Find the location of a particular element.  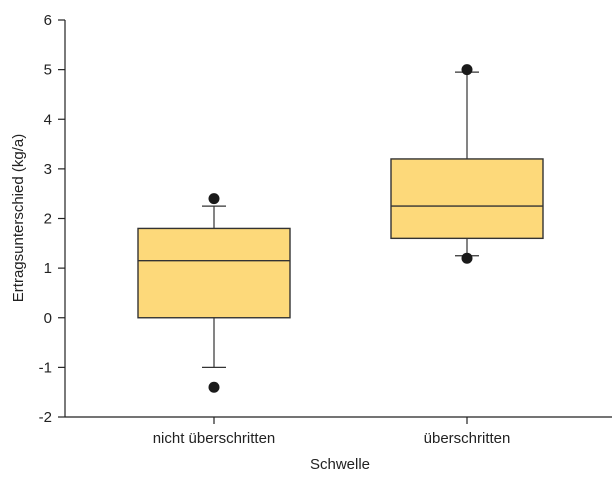

y-tick-label: 4 is located at coordinates (48, 119).